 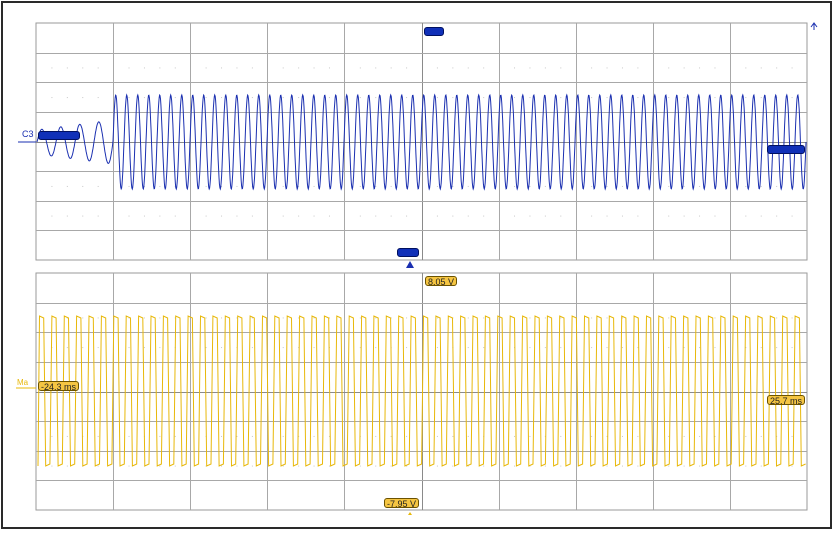 What do you see at coordinates (814, 26) in the screenshot?
I see `arrow-up-icon` at bounding box center [814, 26].